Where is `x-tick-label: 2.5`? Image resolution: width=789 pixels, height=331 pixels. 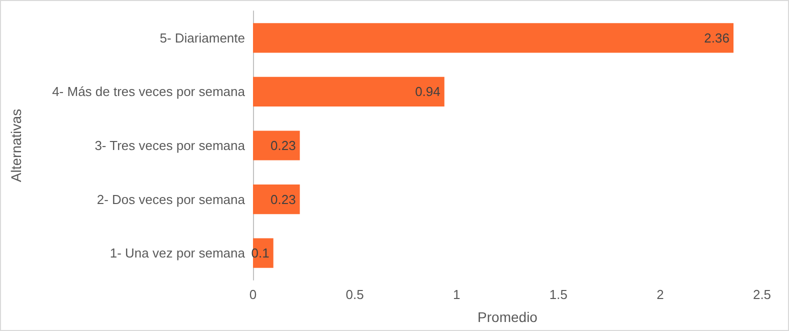
x-tick-label: 2.5 is located at coordinates (762, 294).